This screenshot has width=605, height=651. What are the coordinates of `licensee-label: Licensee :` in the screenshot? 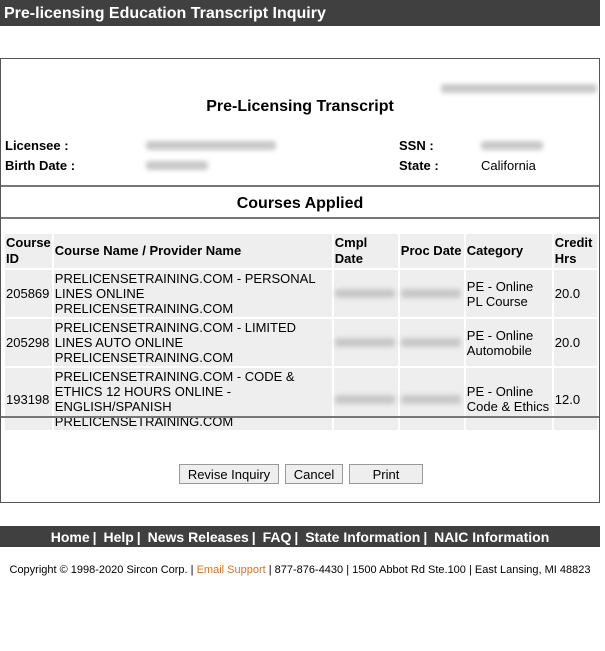 It's located at (37, 145).